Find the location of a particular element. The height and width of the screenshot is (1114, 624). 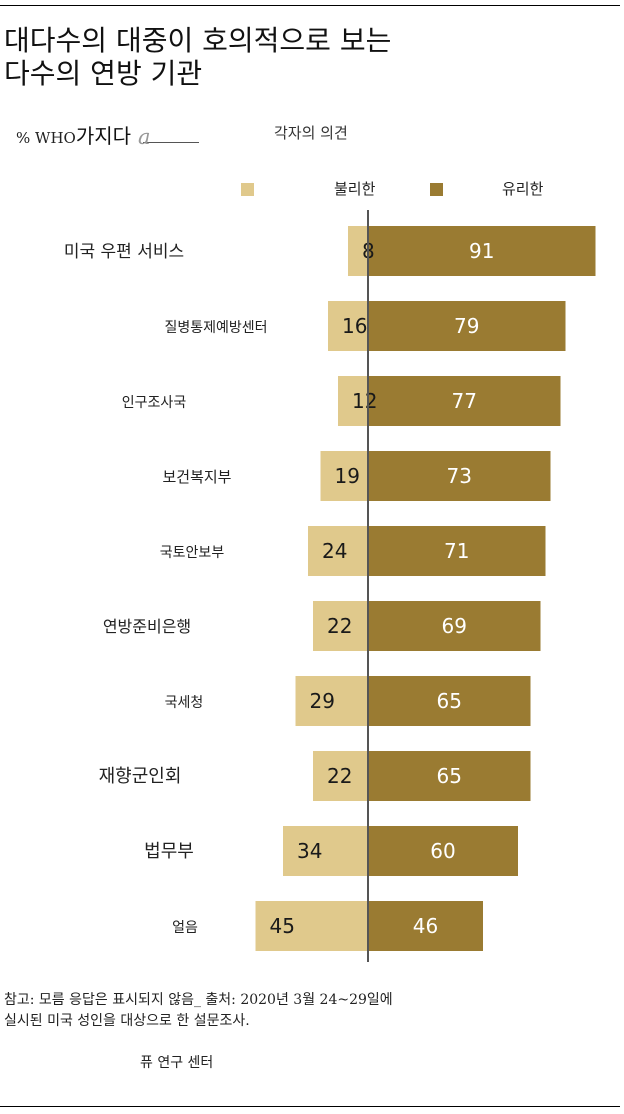

value-label-unfavorable: 34 is located at coordinates (309, 851).